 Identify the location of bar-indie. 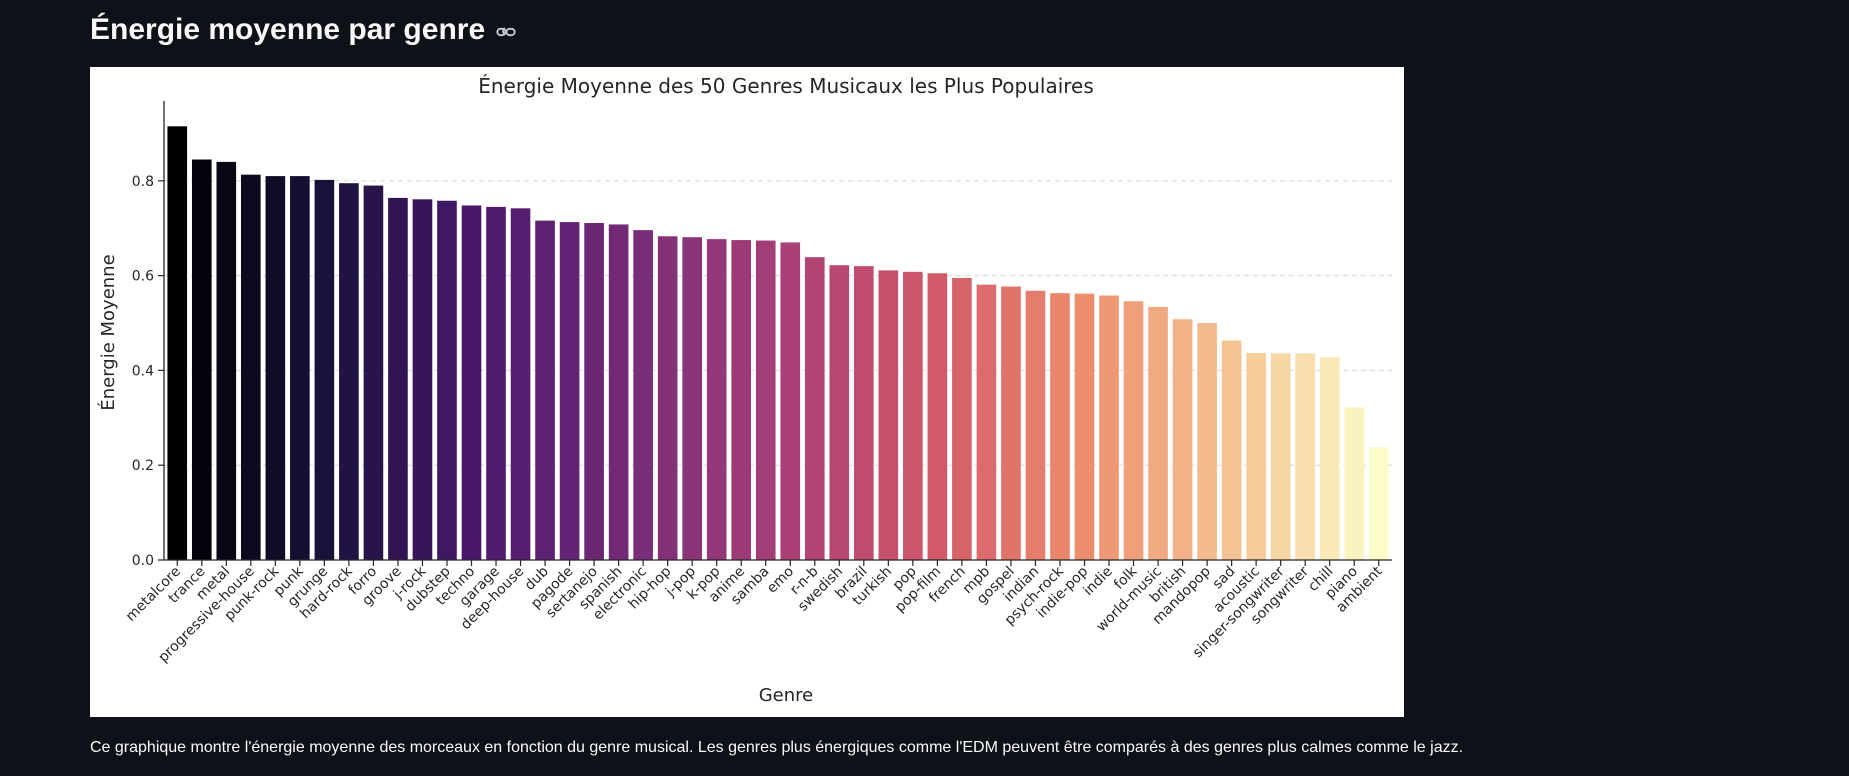
(1109, 427).